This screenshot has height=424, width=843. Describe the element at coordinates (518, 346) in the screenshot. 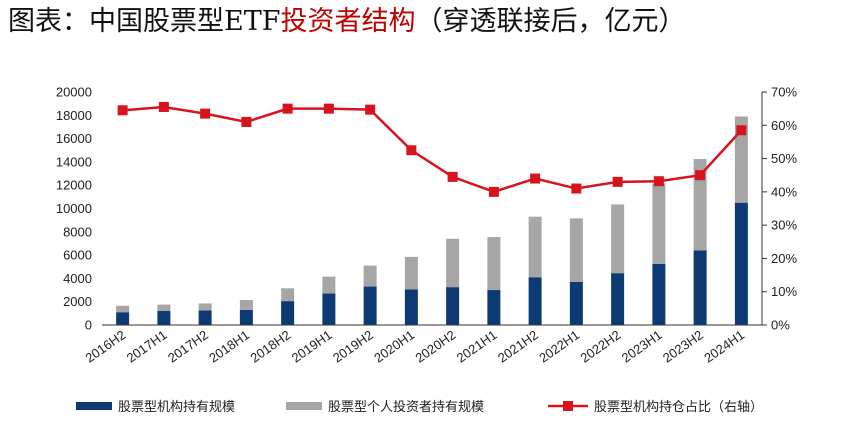

I see `x-tick-label: 2021H2` at that location.